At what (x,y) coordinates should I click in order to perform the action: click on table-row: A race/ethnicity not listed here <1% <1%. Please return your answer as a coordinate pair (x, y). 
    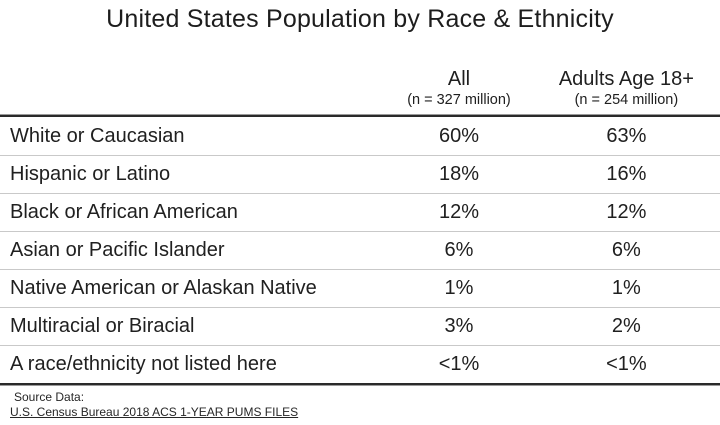
    Looking at the image, I should click on (360, 364).